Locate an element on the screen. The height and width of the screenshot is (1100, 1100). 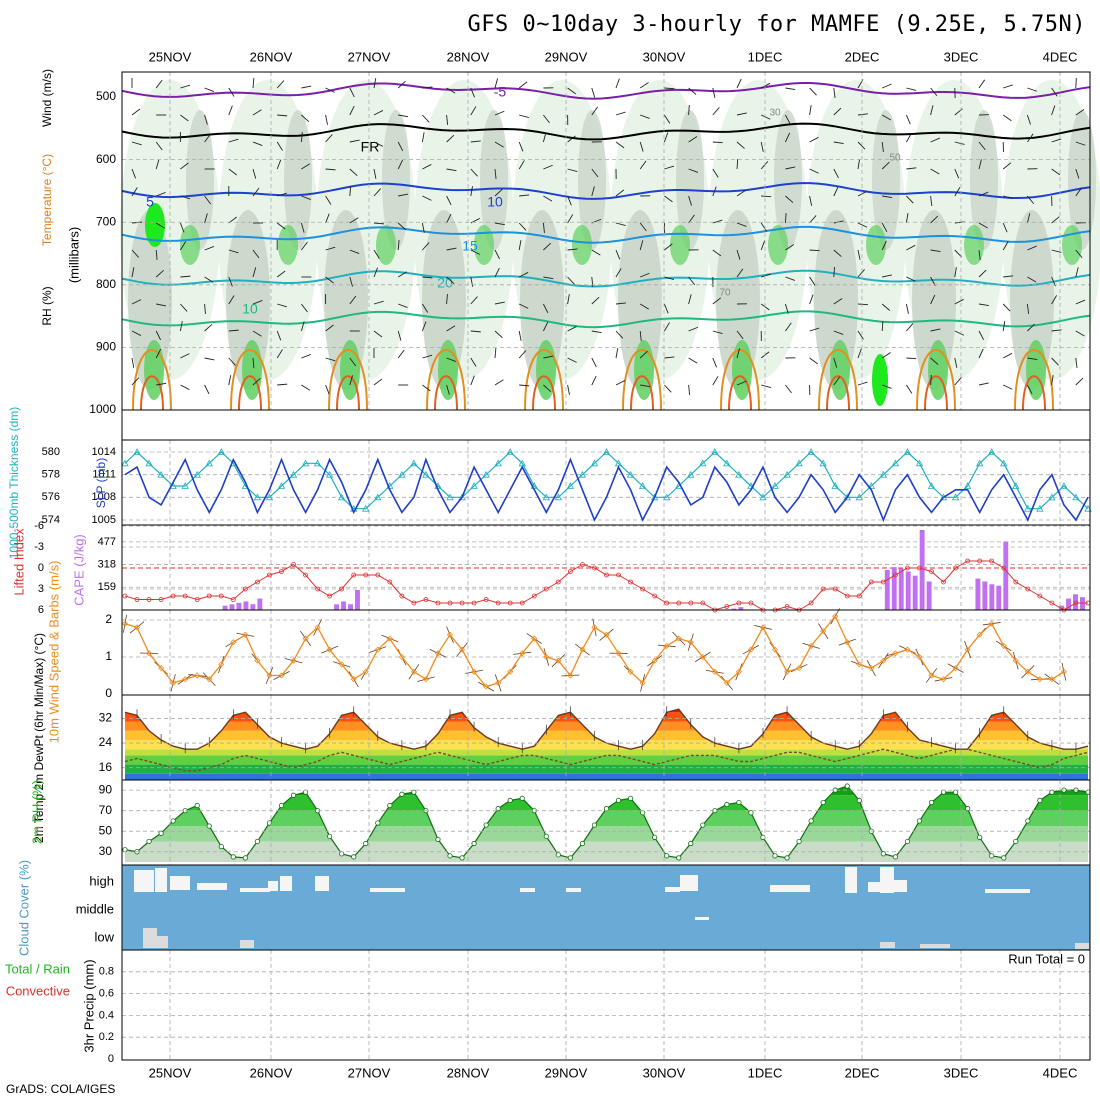
slp-ylabel: SLP (mb) is located at coordinates (101, 483).